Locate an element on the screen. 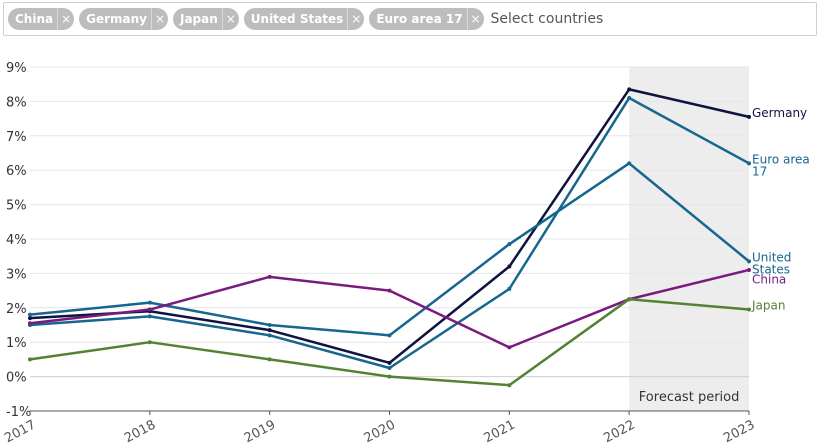  x-tick-label: 2017 is located at coordinates (20, 431).